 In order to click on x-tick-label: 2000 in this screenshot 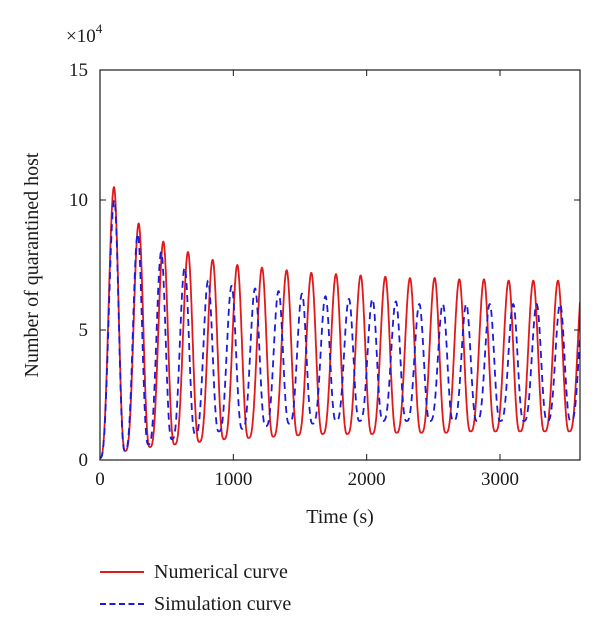, I will do `click(367, 479)`.